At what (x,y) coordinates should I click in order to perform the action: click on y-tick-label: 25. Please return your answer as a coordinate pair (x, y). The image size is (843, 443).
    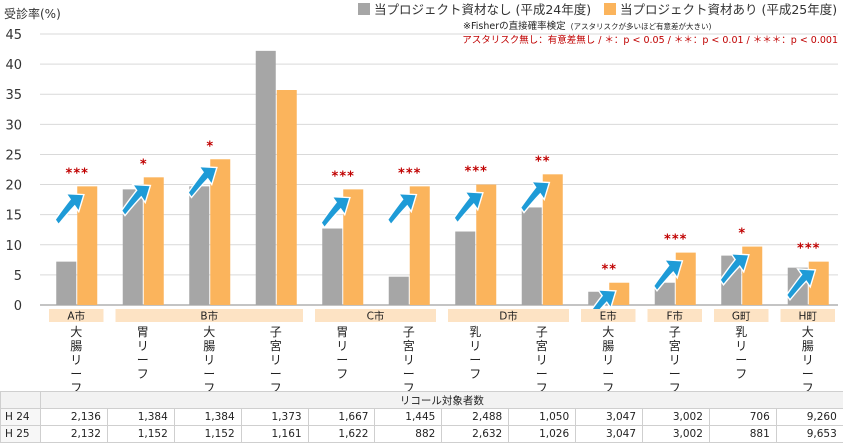
    Looking at the image, I should click on (13, 155).